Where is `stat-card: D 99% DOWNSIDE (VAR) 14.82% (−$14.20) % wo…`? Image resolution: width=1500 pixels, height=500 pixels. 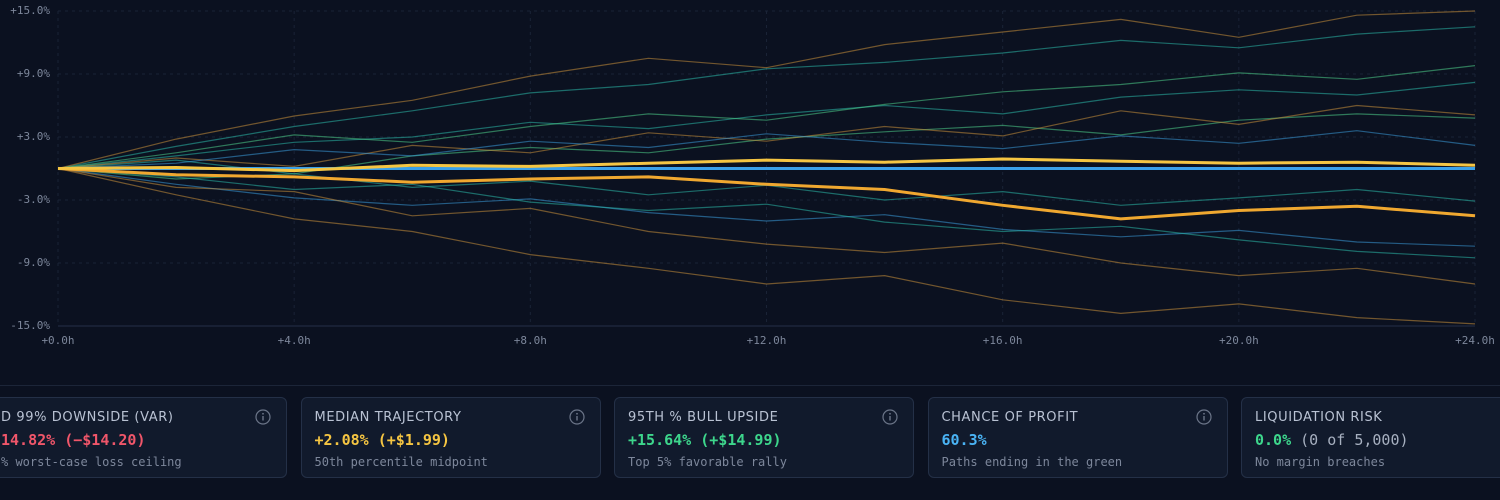 stat-card: D 99% DOWNSIDE (VAR) 14.82% (−$14.20) % wo… is located at coordinates (143, 437).